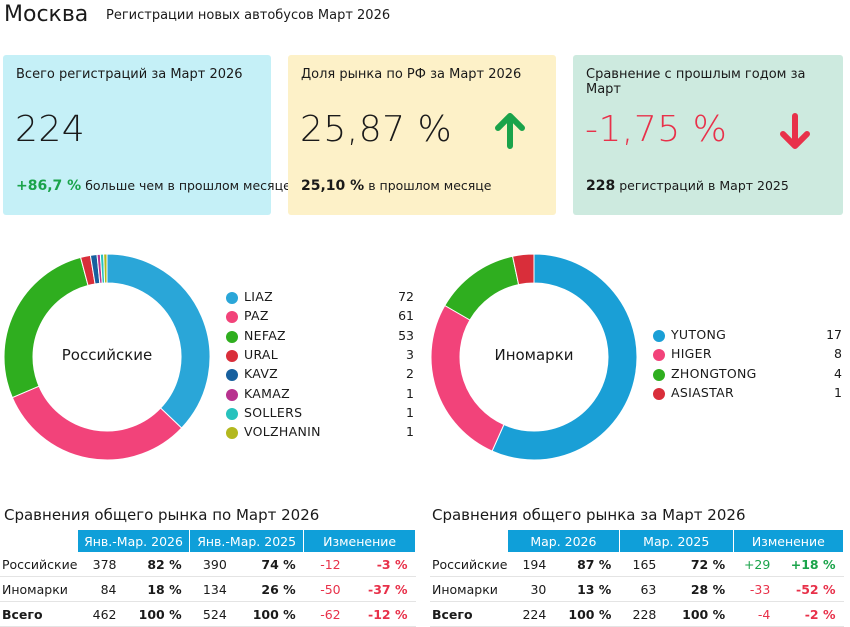 Image resolution: width=850 pixels, height=627 pixels. Describe the element at coordinates (587, 564) in the screenshot. I see `table-cell: 87 %` at that location.